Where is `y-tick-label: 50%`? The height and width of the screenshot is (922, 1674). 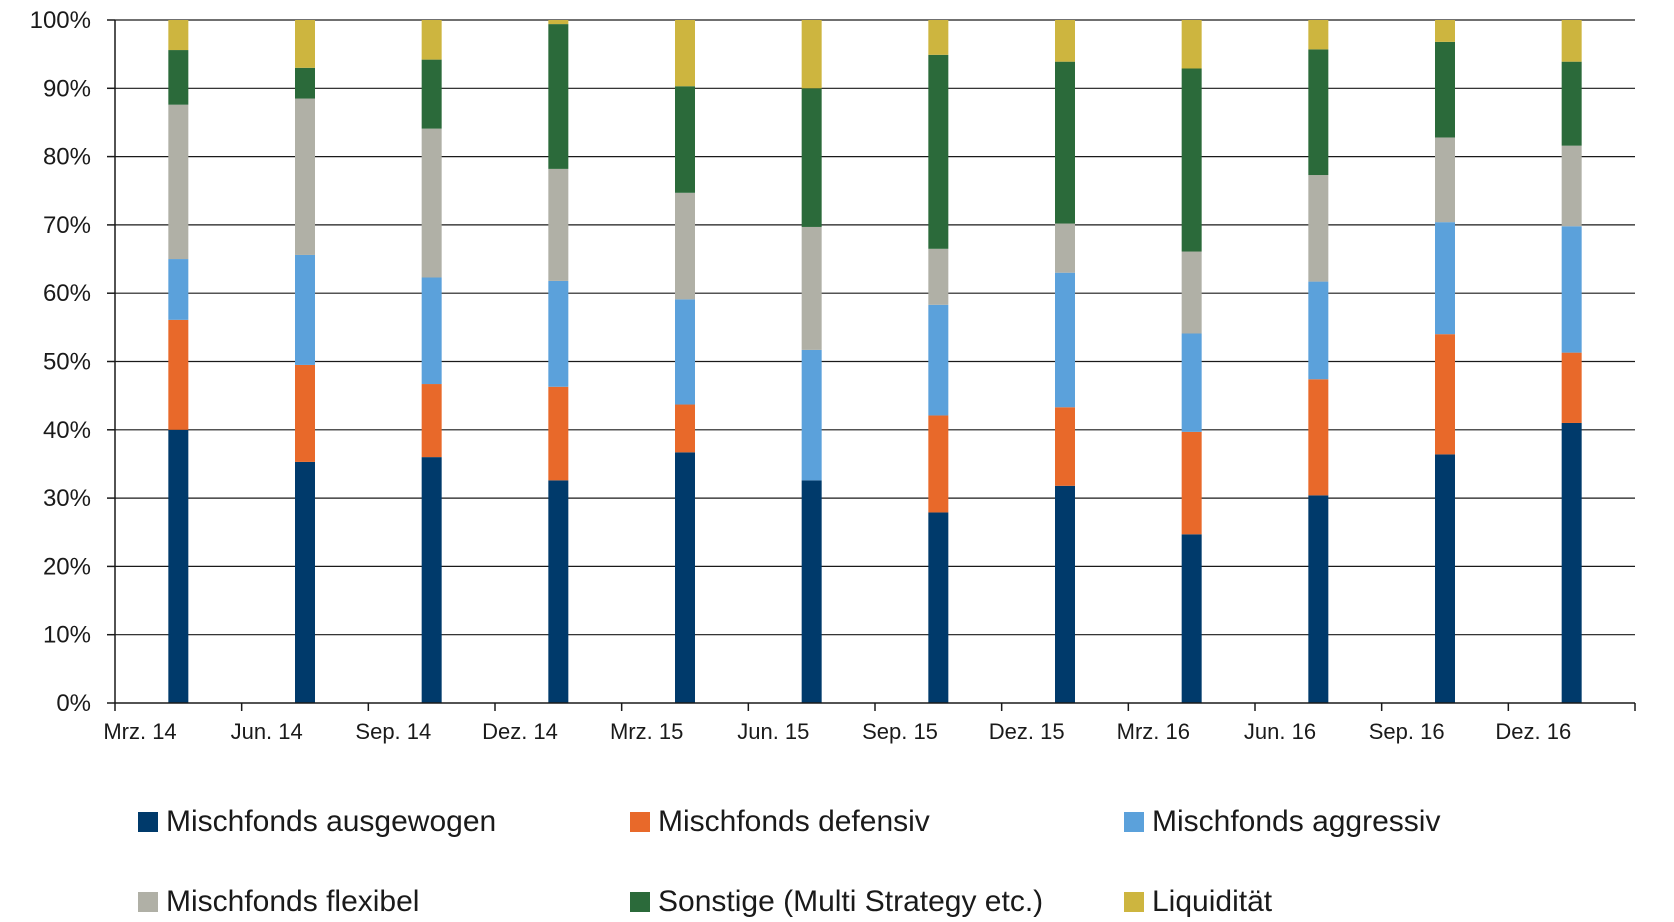 y-tick-label: 50% is located at coordinates (67, 362).